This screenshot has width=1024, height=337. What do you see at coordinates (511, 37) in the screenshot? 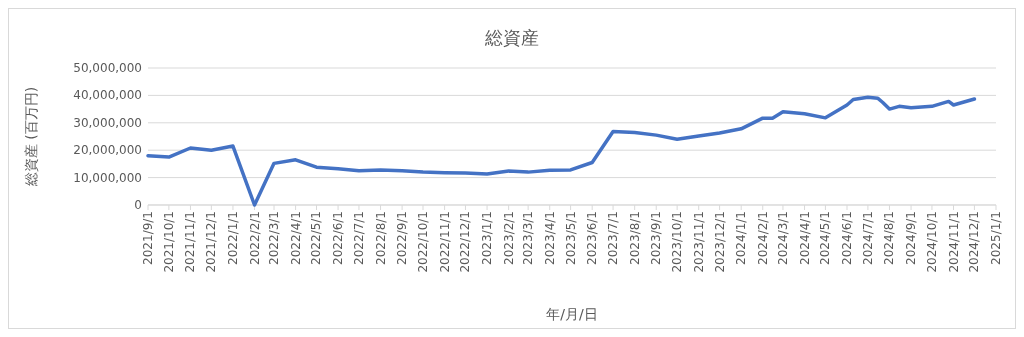
I see `chart-title: 総資産` at bounding box center [511, 37].